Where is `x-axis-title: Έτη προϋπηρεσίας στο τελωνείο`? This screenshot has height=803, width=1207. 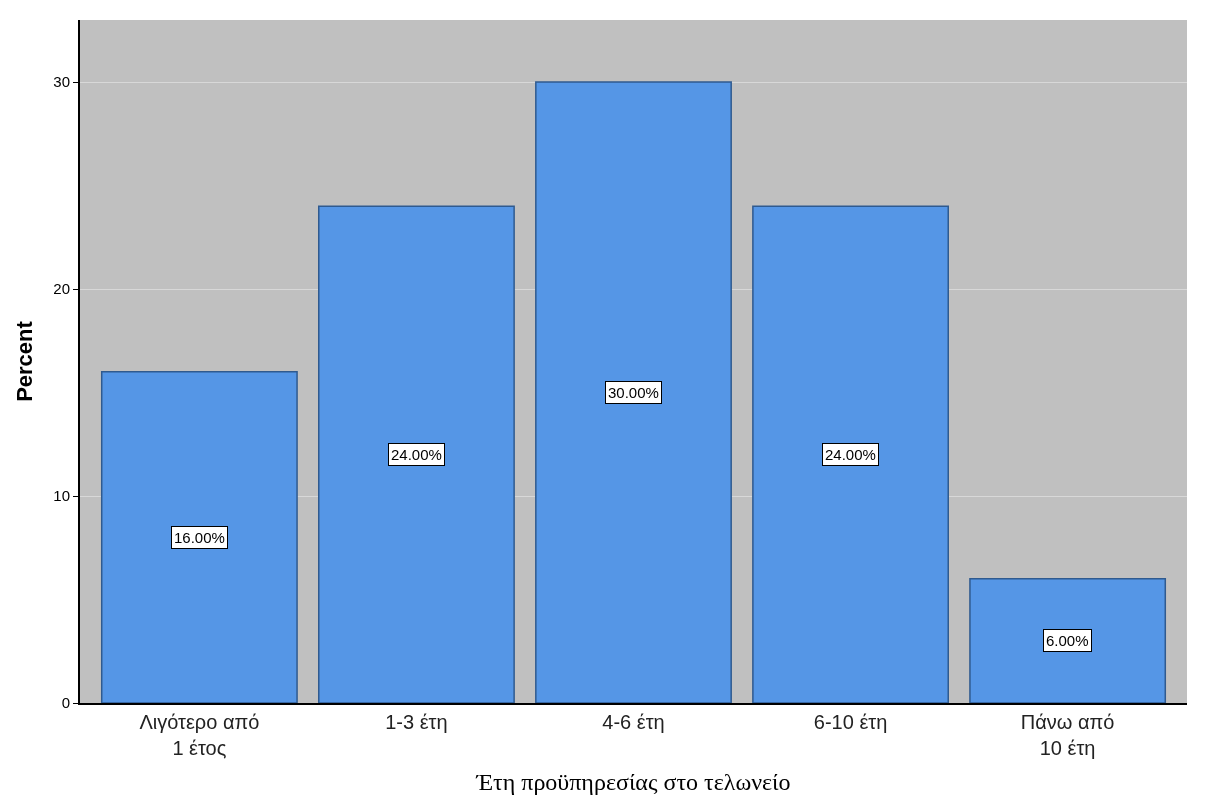
x-axis-title: Έτη προϋπηρεσίας στο τελωνείο is located at coordinates (633, 781).